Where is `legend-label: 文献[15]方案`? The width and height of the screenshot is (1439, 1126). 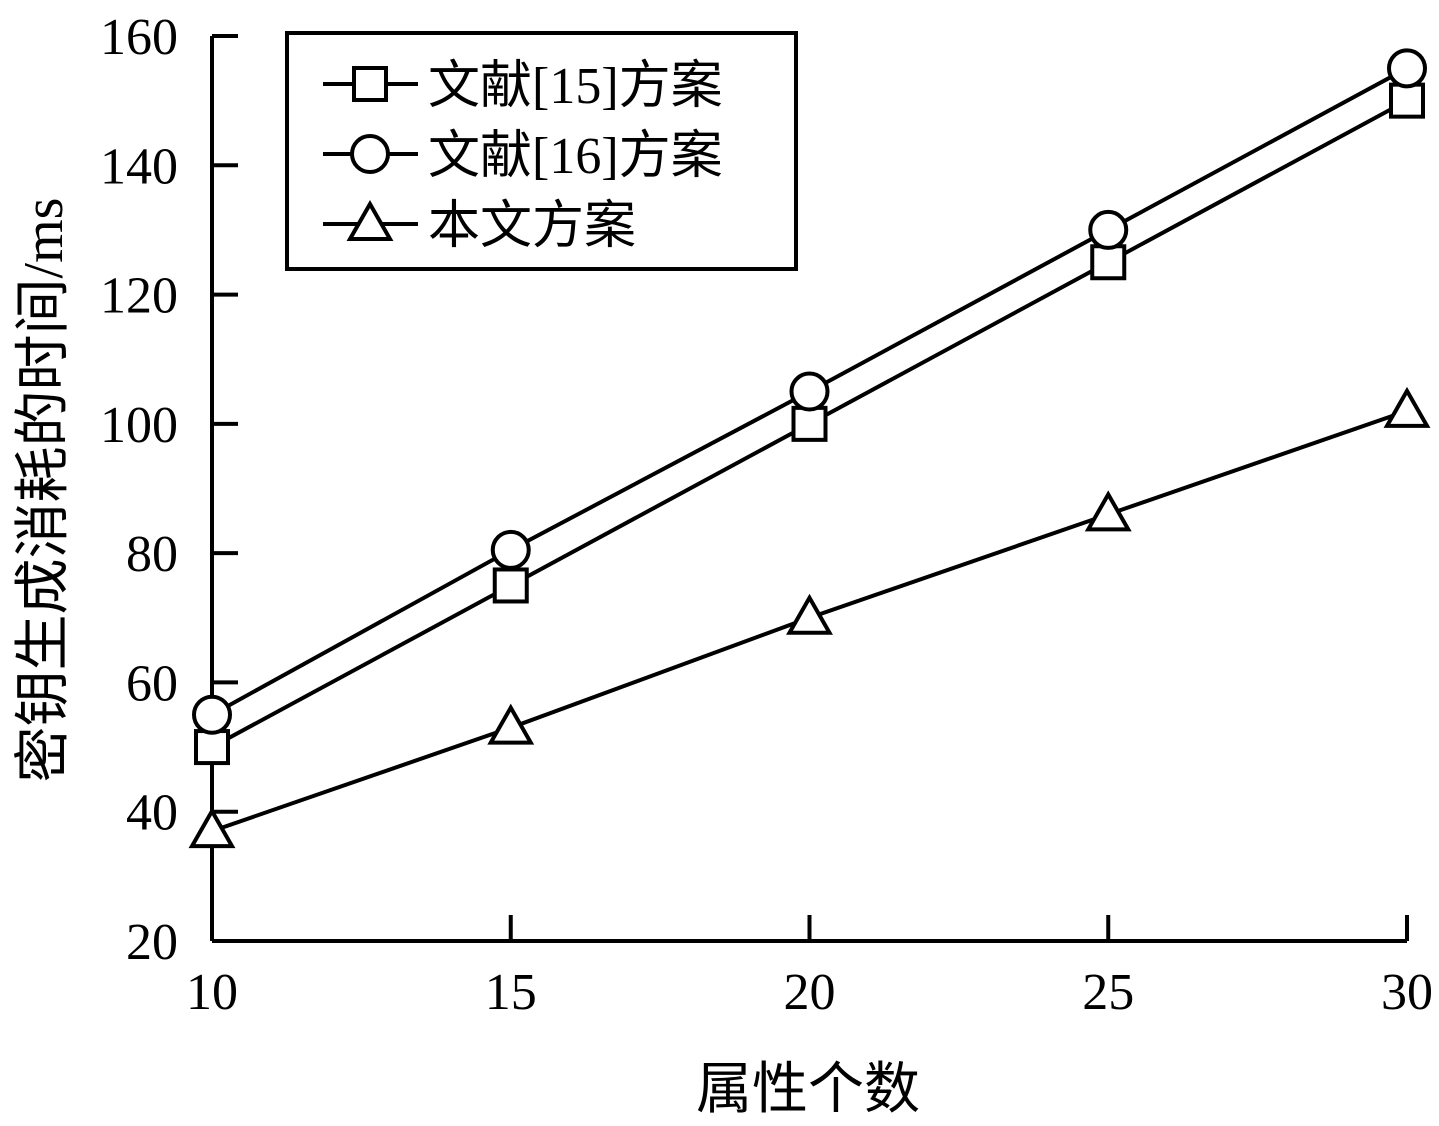
legend-label: 文献[15]方案 is located at coordinates (575, 86).